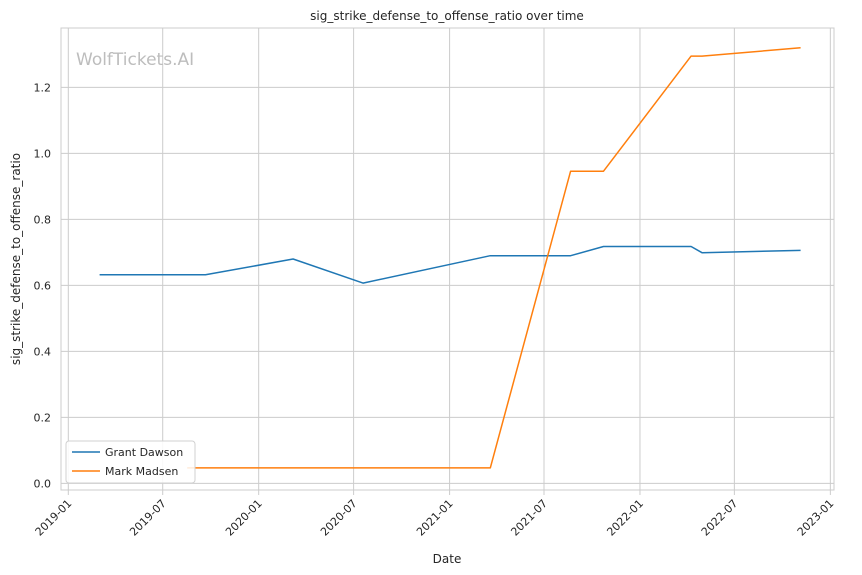 This screenshot has width=862, height=575. Describe the element at coordinates (625, 518) in the screenshot. I see `x-tick-label: 2022-01` at that location.